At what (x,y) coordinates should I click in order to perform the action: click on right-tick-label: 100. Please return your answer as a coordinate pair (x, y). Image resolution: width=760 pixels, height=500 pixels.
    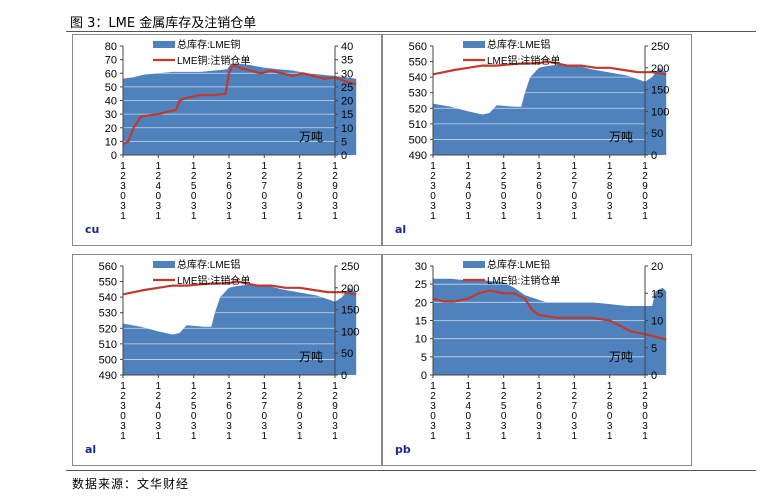
    Looking at the image, I should click on (660, 112).